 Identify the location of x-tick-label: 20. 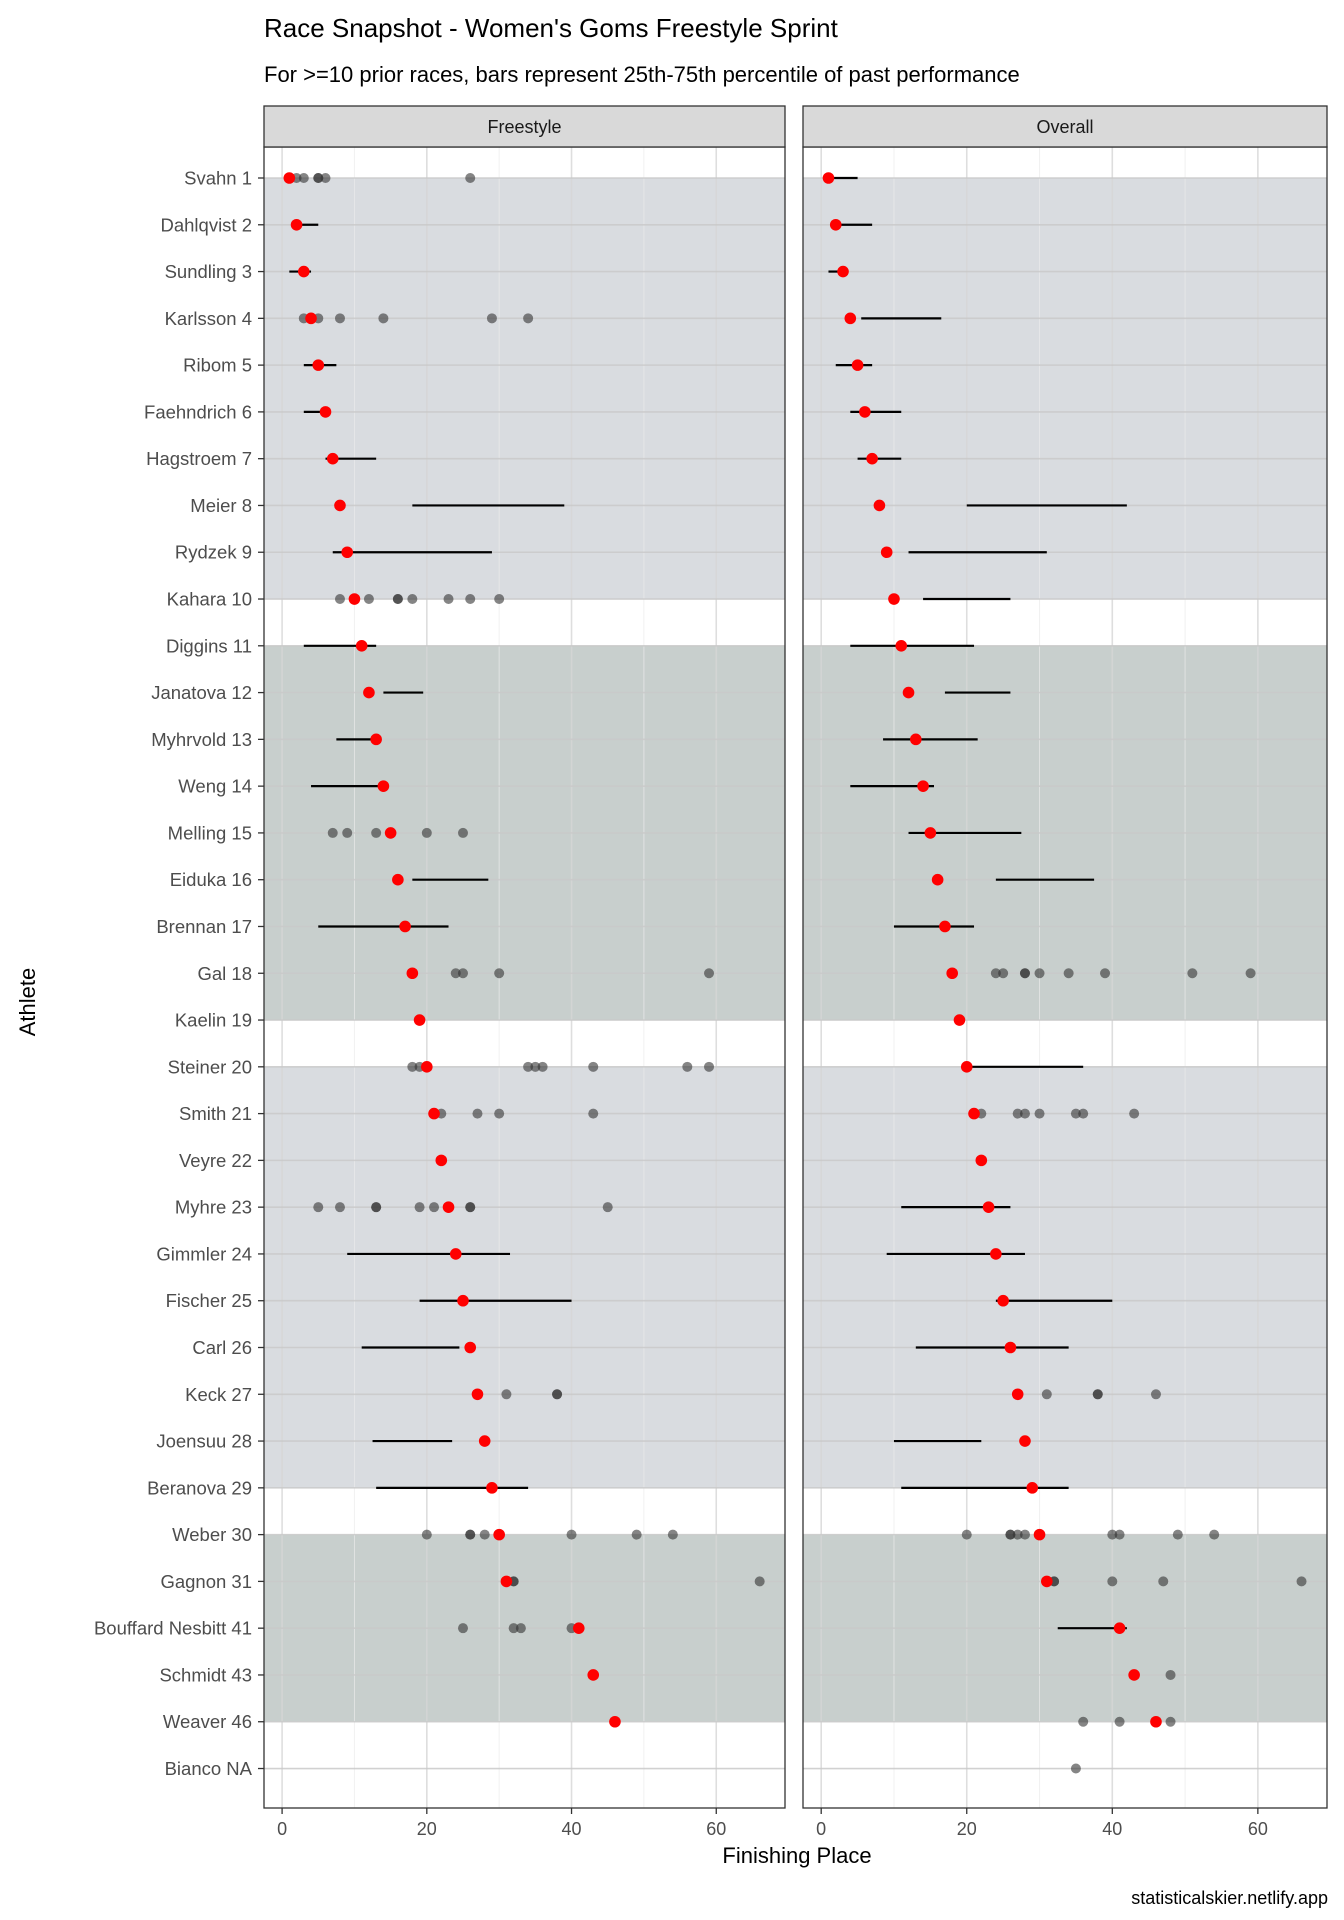
(967, 1829).